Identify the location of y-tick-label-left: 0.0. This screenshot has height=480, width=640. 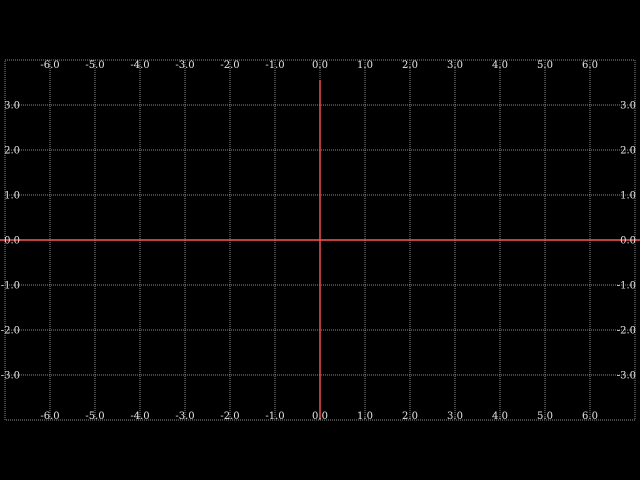
(12, 241).